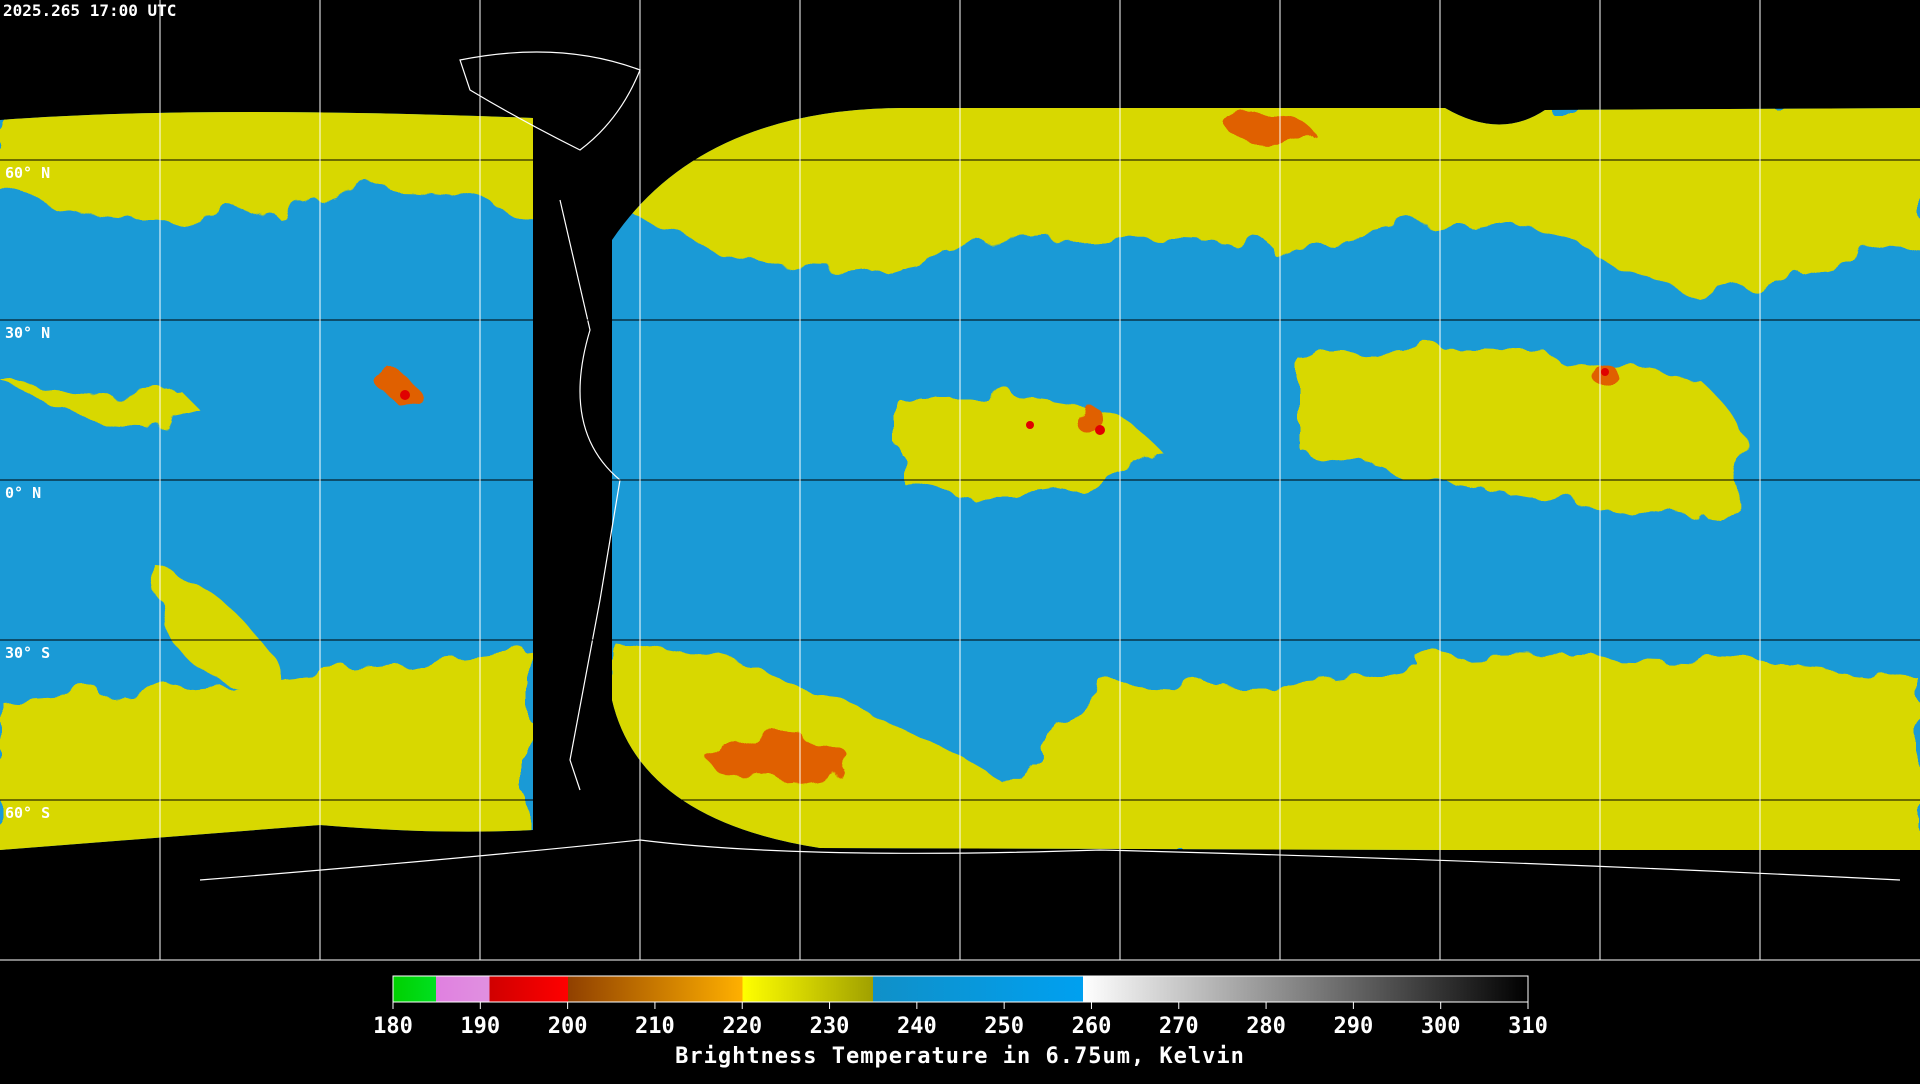 The width and height of the screenshot is (1920, 1084). Describe the element at coordinates (960, 1056) in the screenshot. I see `colorbar-label: Brightness Temperature in 6.75um, Kelvin` at that location.